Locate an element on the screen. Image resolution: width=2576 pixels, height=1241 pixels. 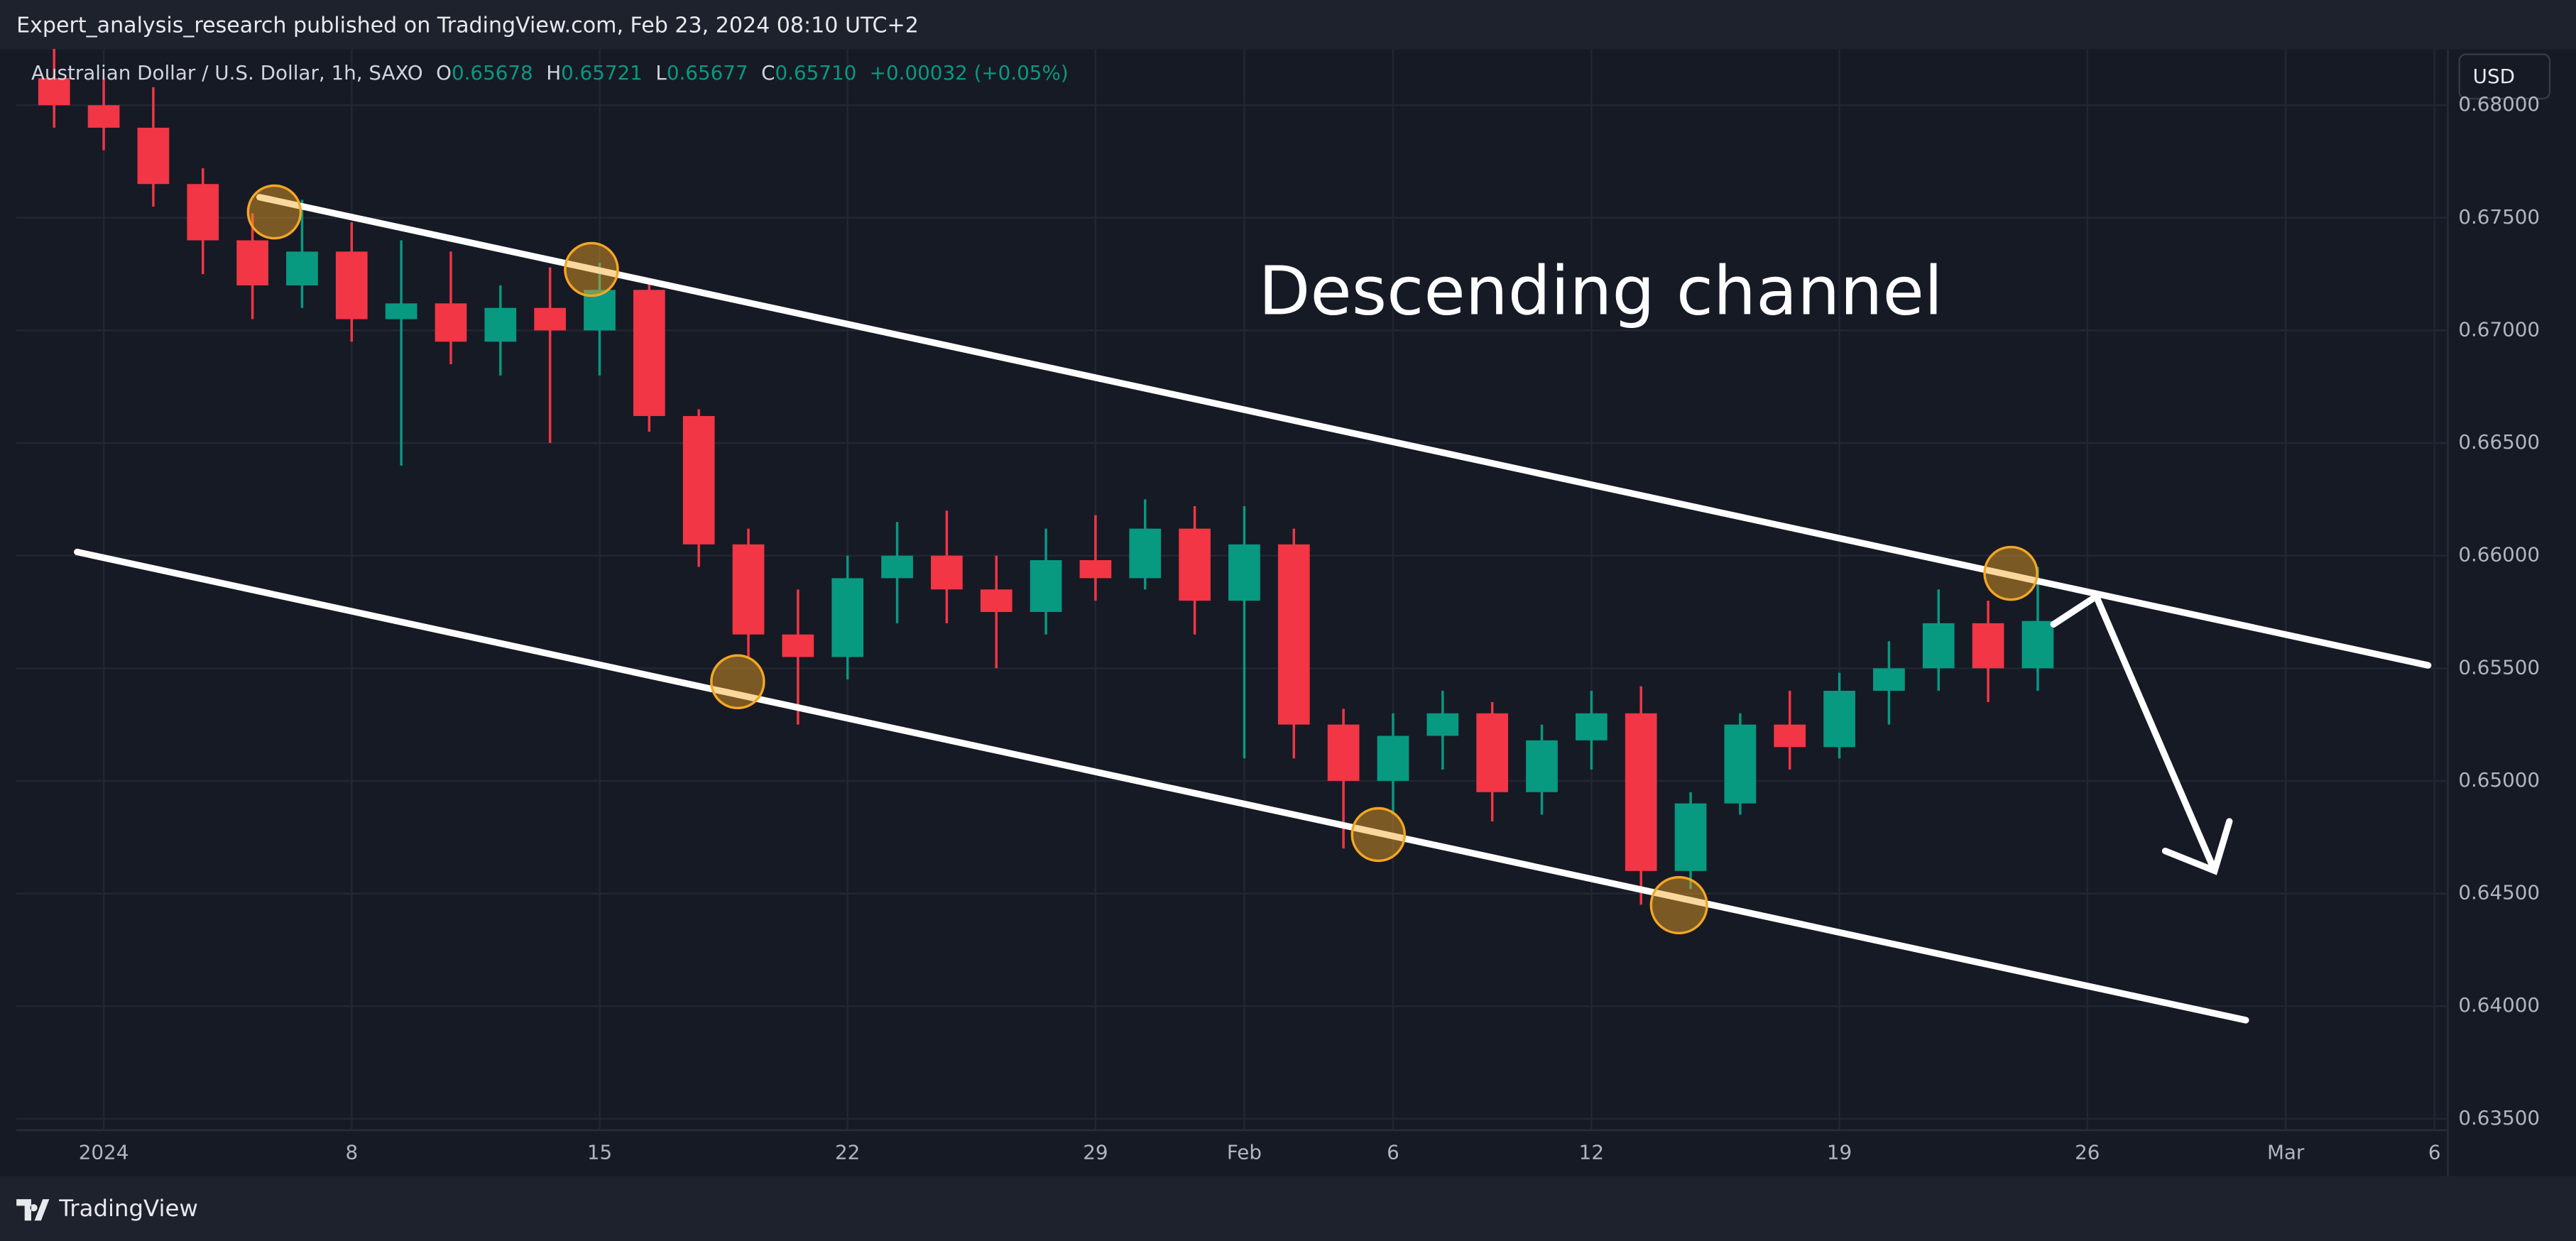
y-tick-label: 0.64000 is located at coordinates (2499, 1005).